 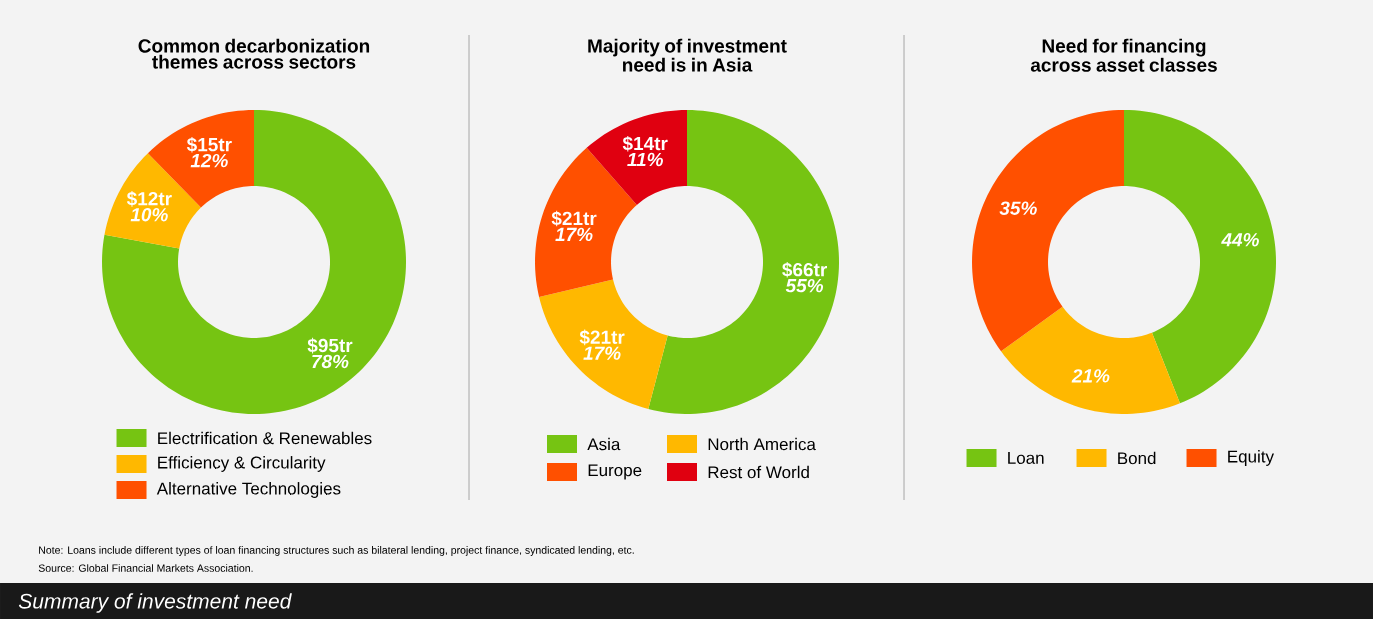 What do you see at coordinates (149, 206) in the screenshot?
I see `data-label: $12tr 10%` at bounding box center [149, 206].